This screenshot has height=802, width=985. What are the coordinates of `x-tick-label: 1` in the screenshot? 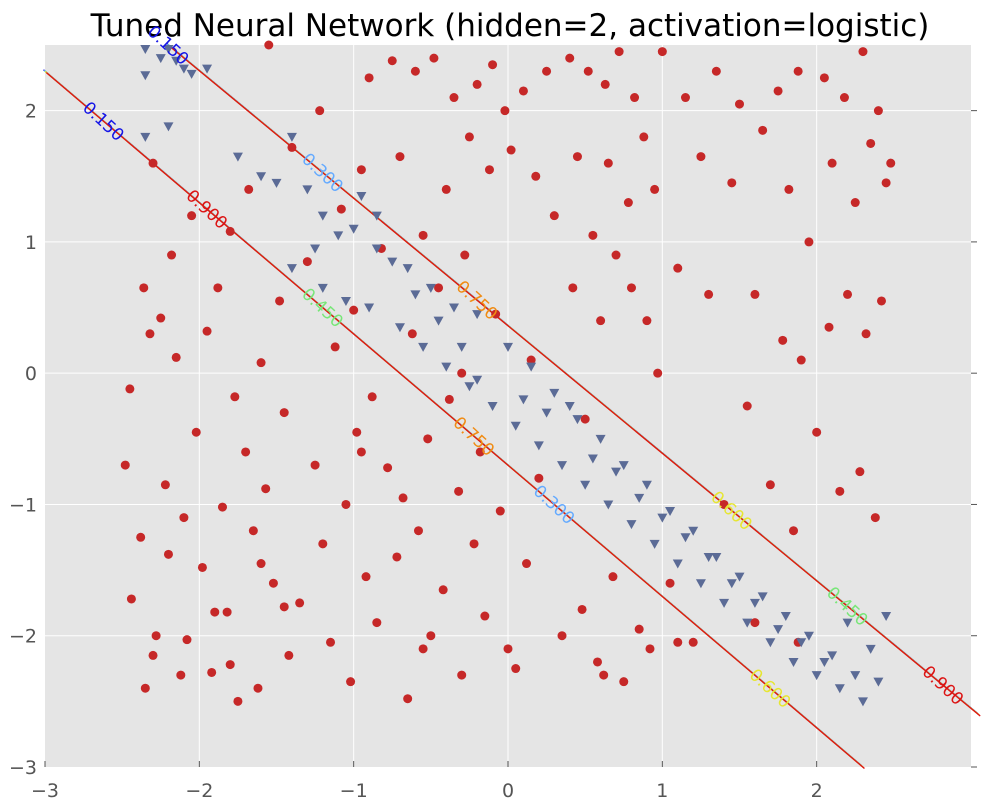 It's located at (662, 791).